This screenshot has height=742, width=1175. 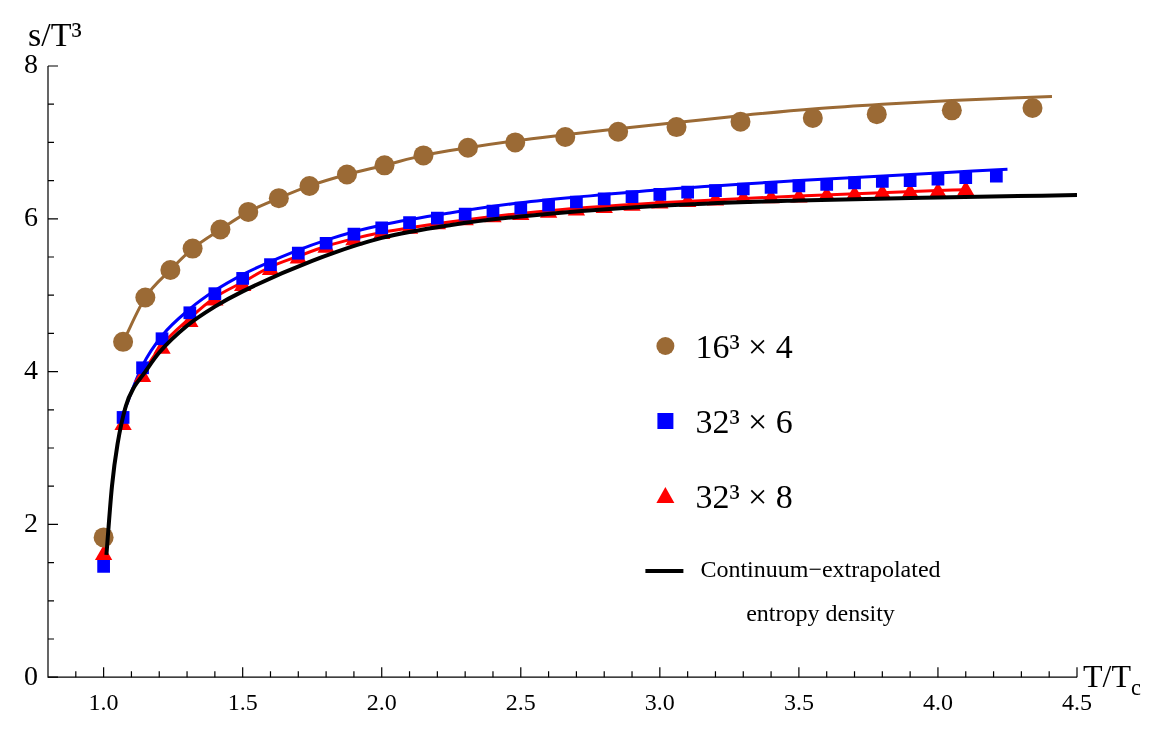 I want to click on x-tick-label: 4.5, so click(x=1077, y=701).